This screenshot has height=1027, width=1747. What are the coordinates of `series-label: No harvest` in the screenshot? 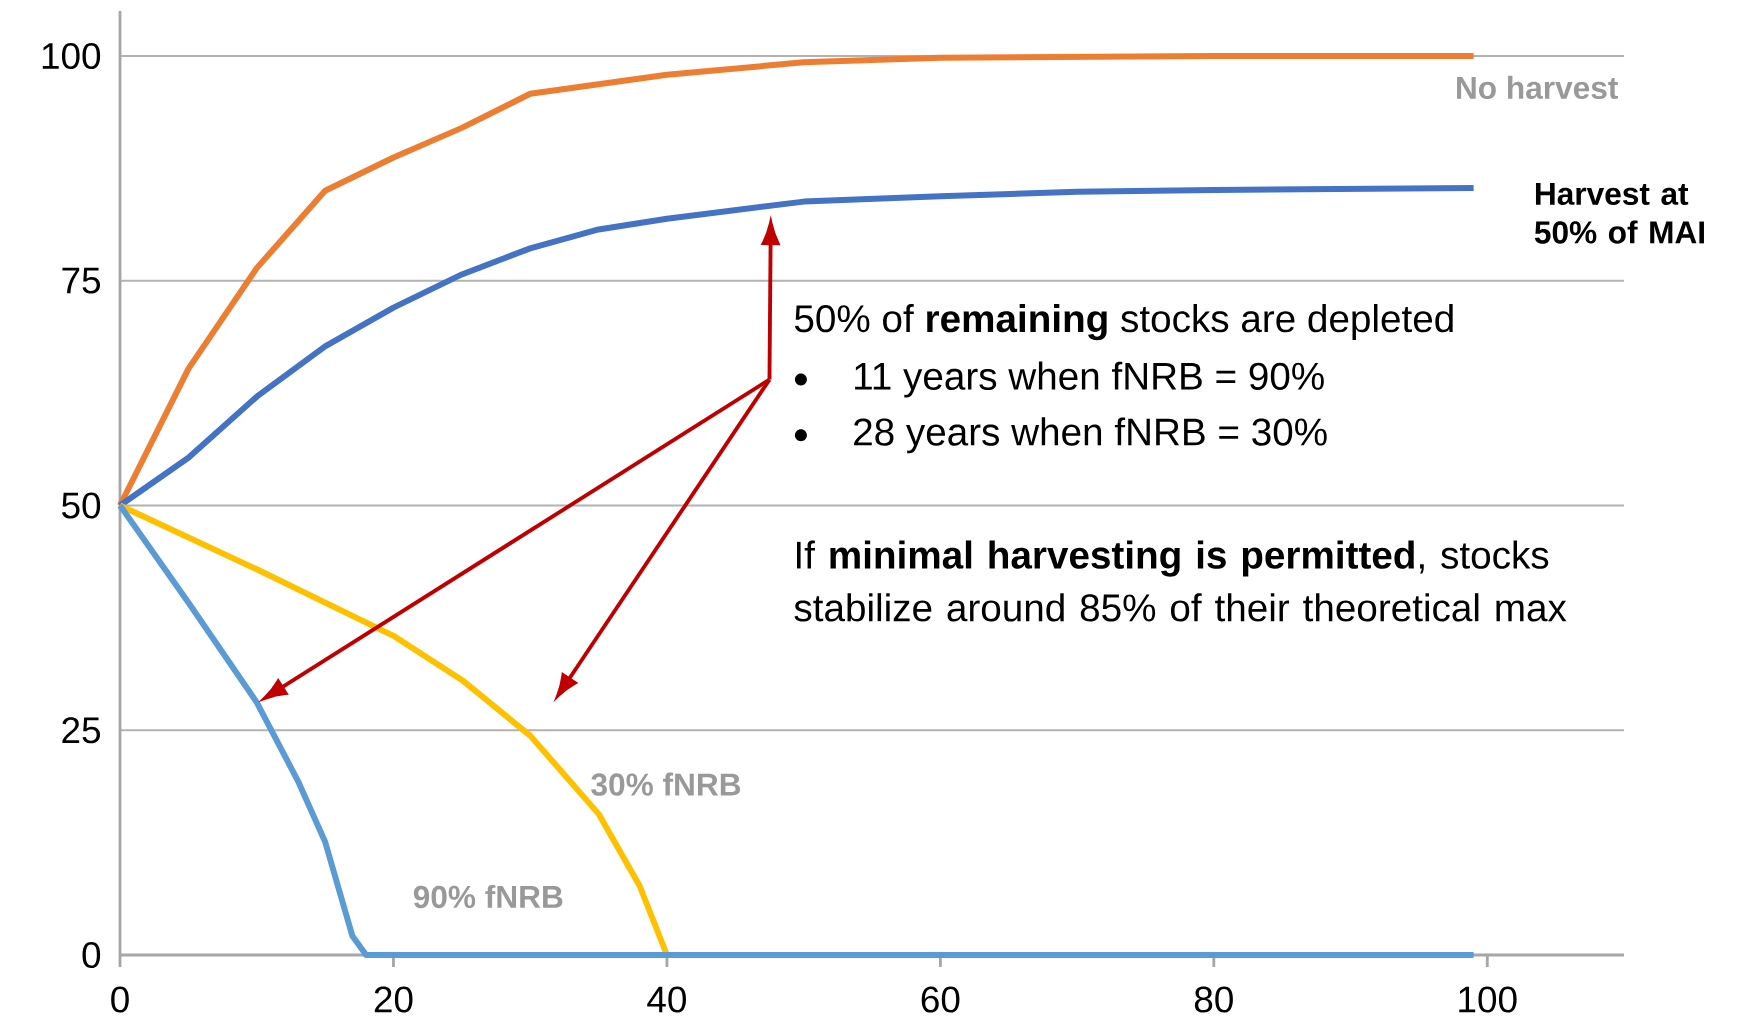 It's located at (1537, 87).